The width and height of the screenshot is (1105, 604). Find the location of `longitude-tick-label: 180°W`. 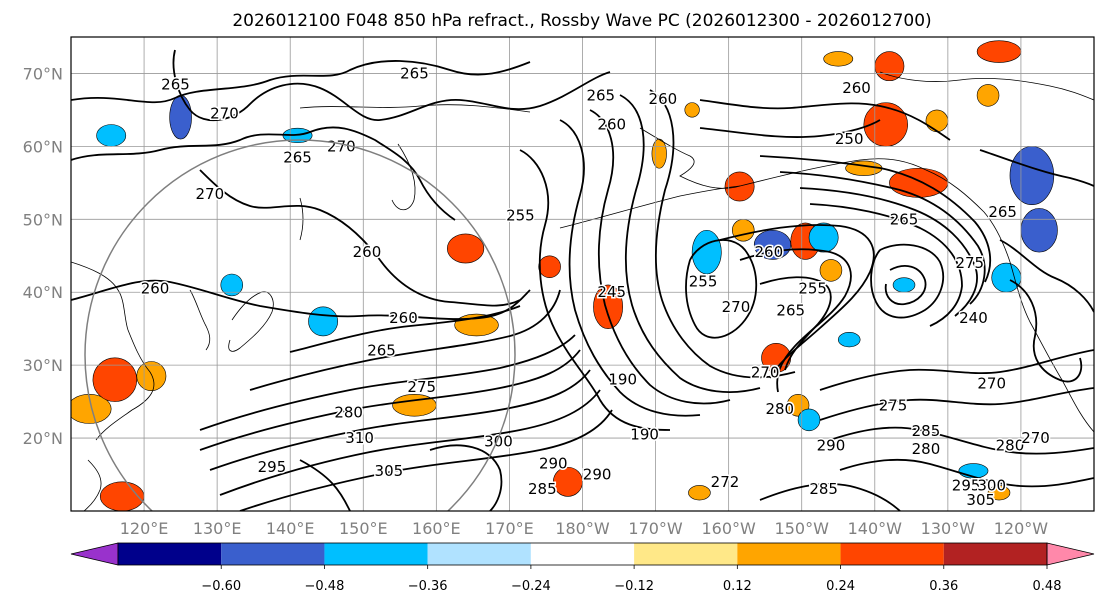

longitude-tick-label: 180°W is located at coordinates (582, 528).